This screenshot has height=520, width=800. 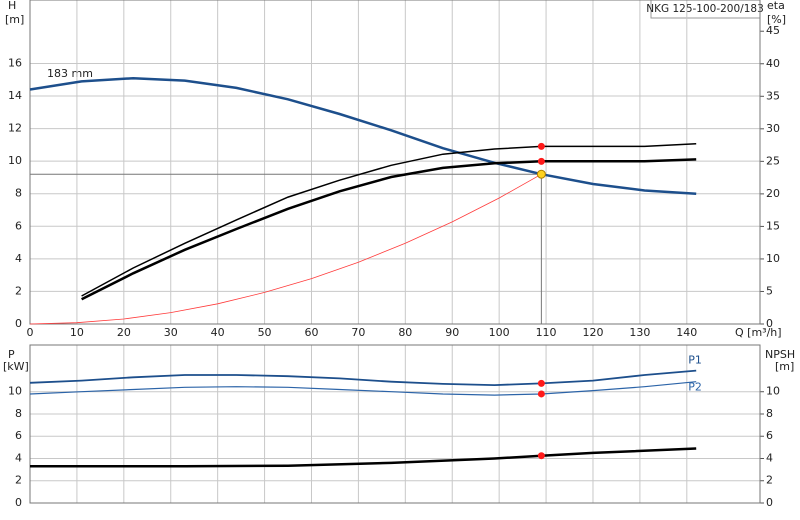 I want to click on x-tick-label: 60, so click(x=311, y=332).